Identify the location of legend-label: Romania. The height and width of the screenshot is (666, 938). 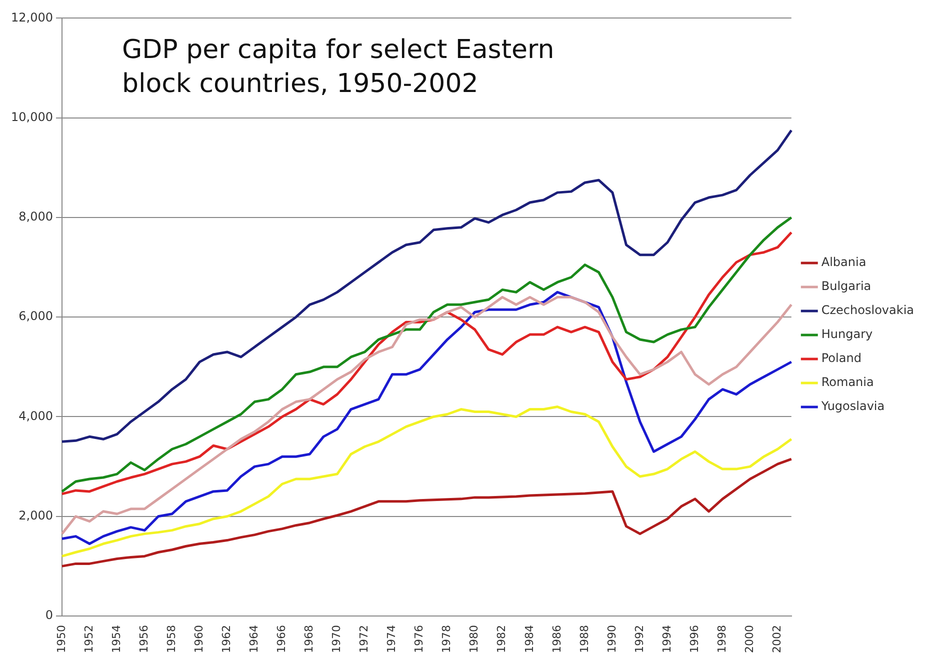
(847, 382).